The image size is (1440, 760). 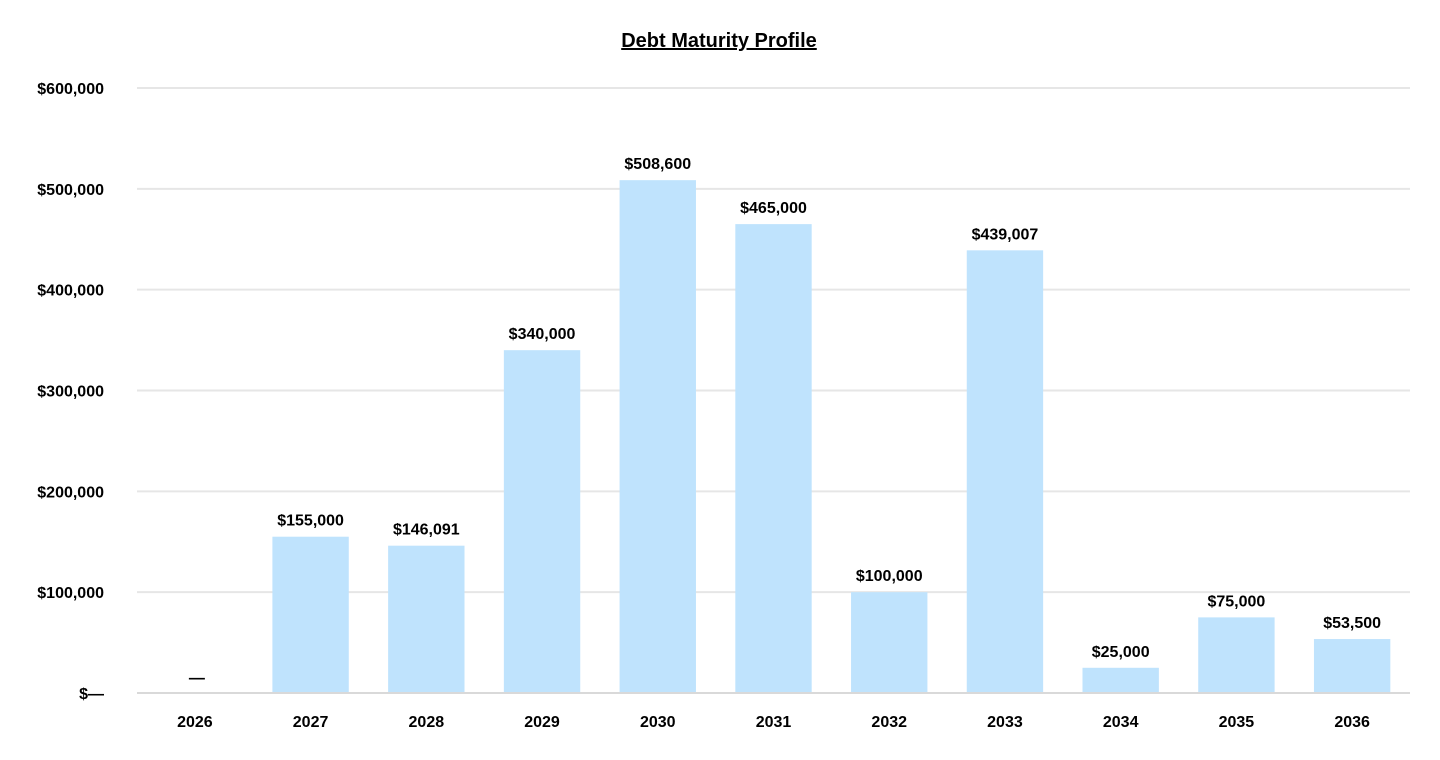 What do you see at coordinates (657, 164) in the screenshot?
I see `data-label-2030: $508,600` at bounding box center [657, 164].